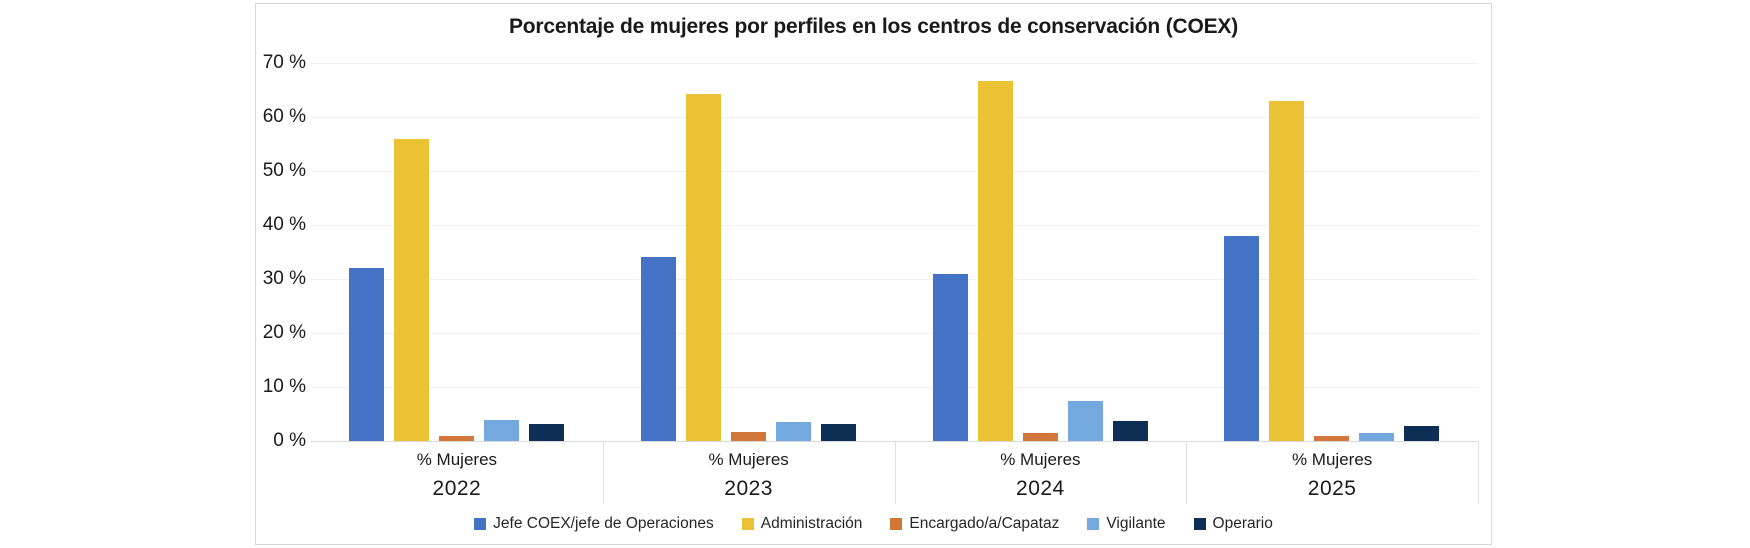 Image resolution: width=1750 pixels, height=548 pixels. I want to click on bar-group-2024, so click(1041, 252).